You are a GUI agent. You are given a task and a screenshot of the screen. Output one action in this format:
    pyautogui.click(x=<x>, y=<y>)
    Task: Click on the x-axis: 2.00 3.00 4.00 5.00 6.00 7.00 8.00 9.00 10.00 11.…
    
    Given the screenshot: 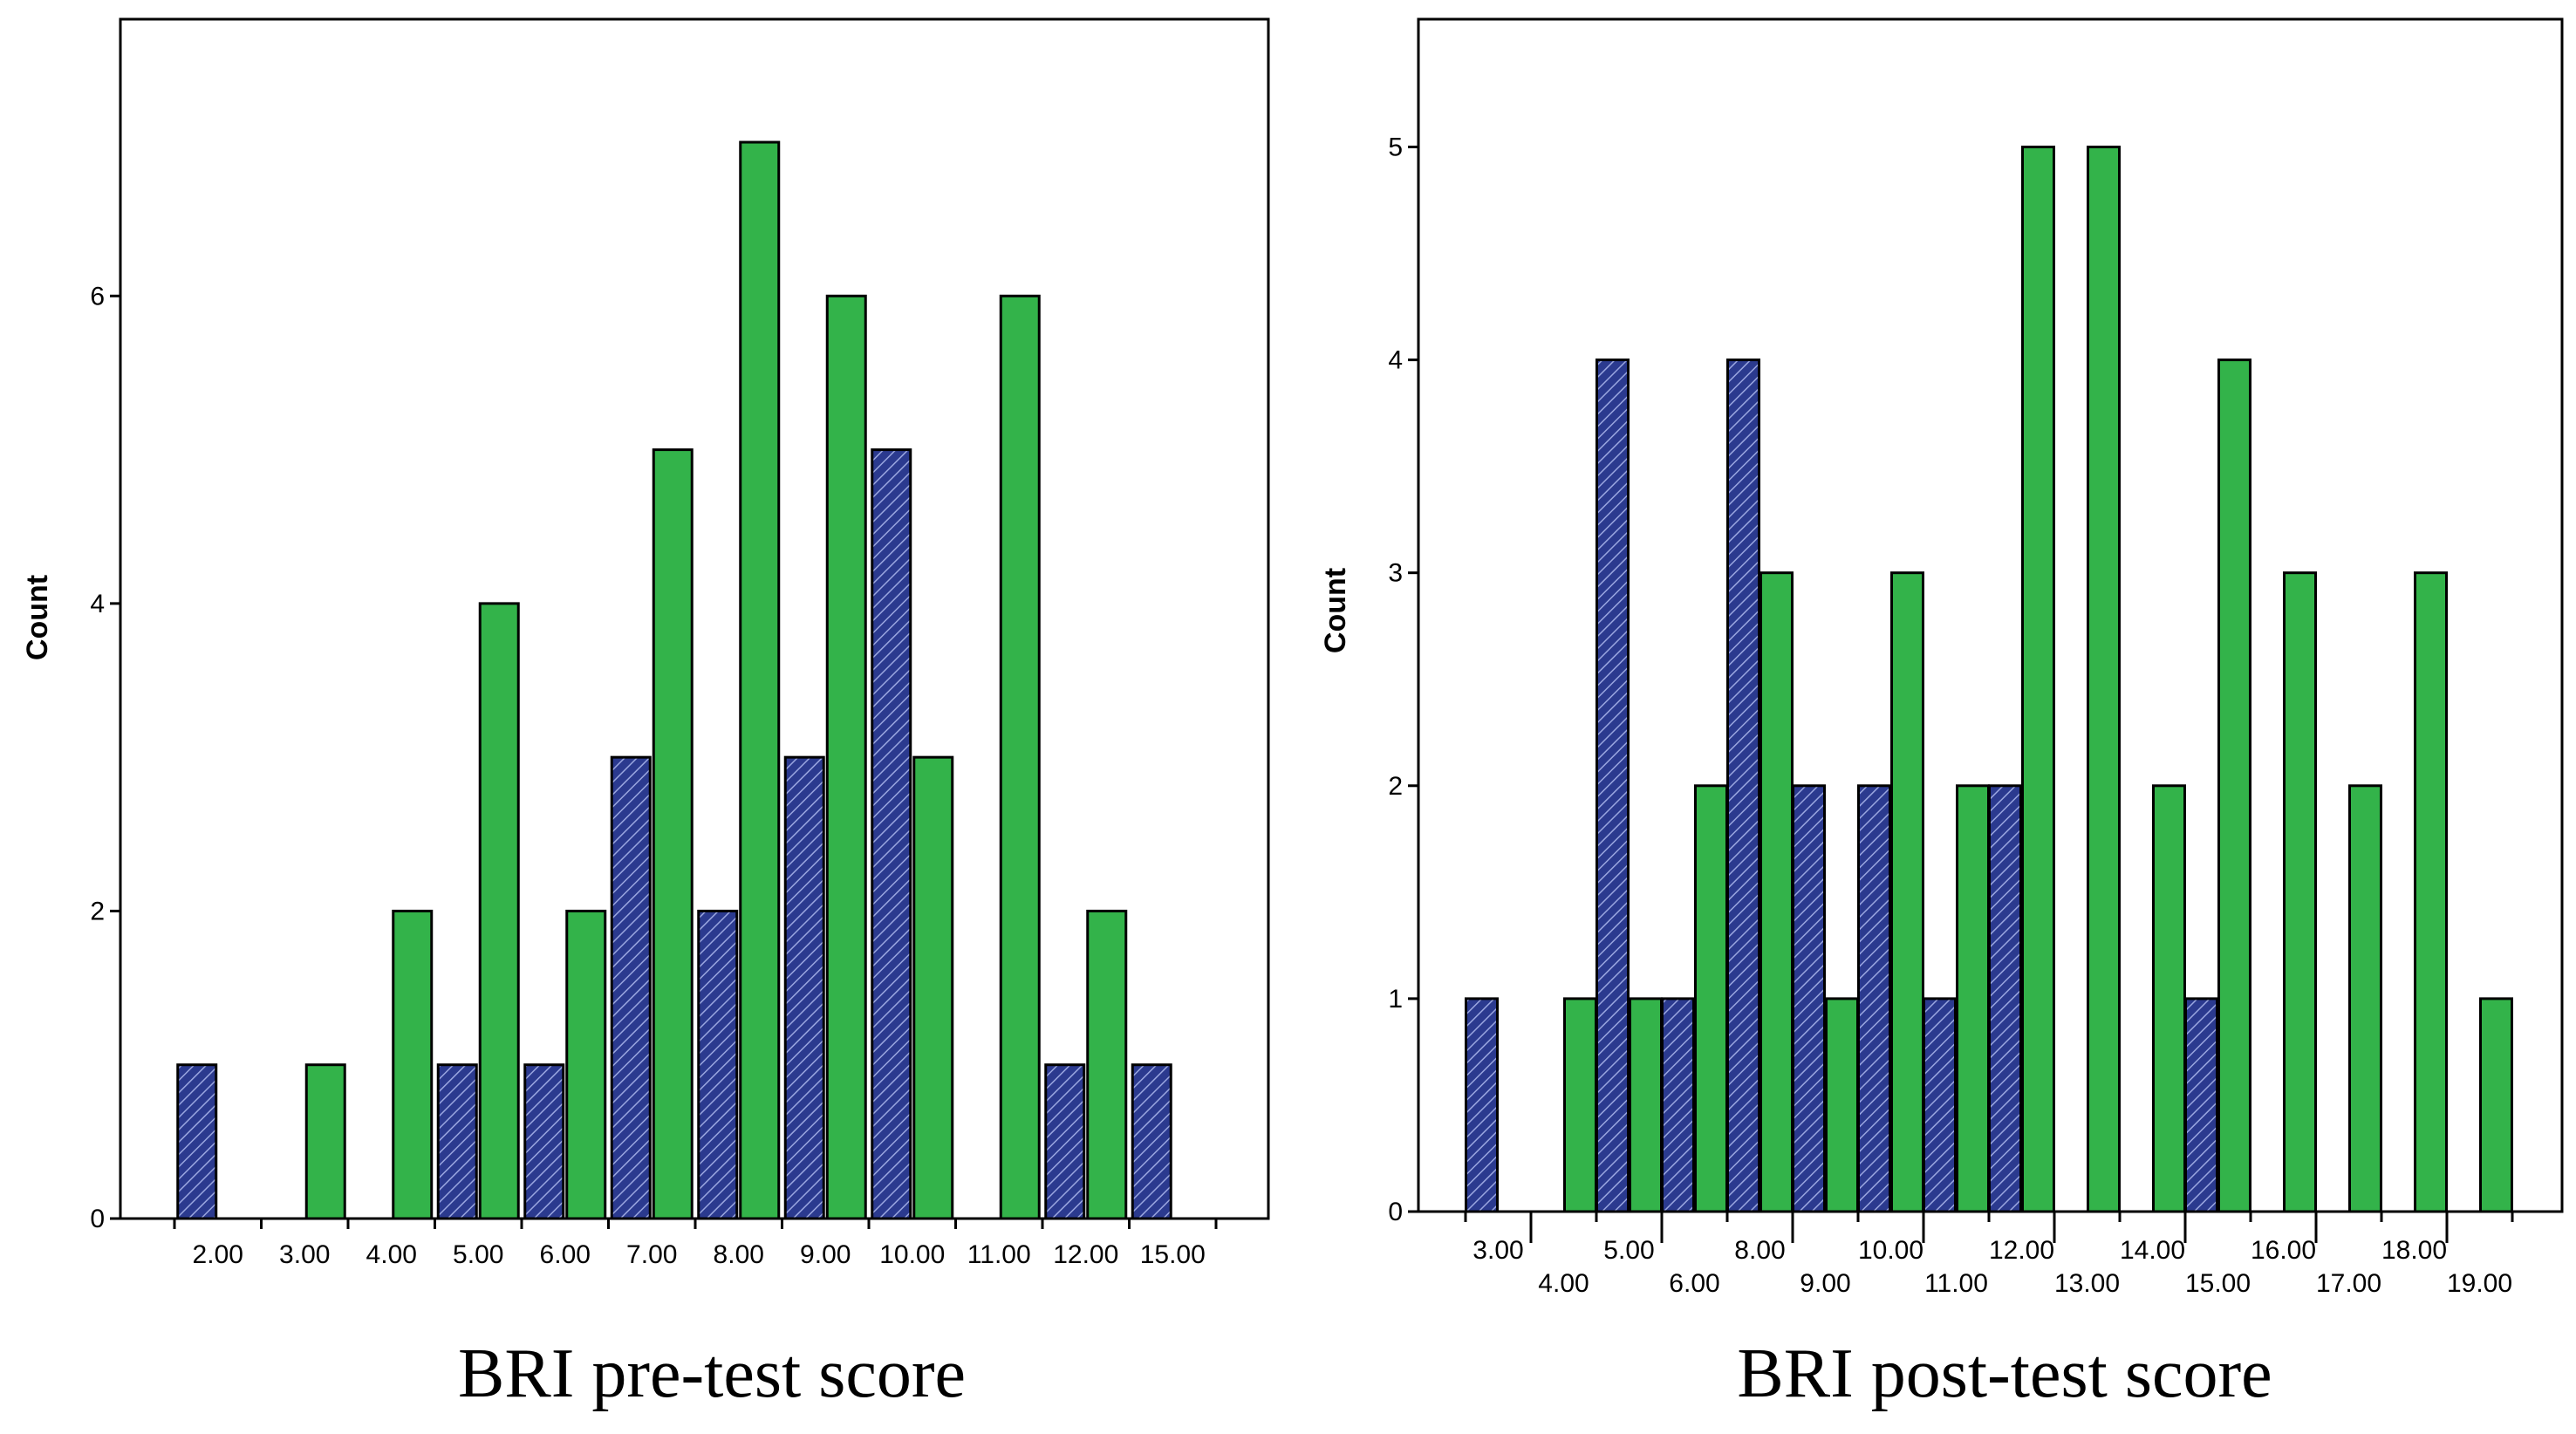 What is the action you would take?
    pyautogui.click(x=695, y=1244)
    